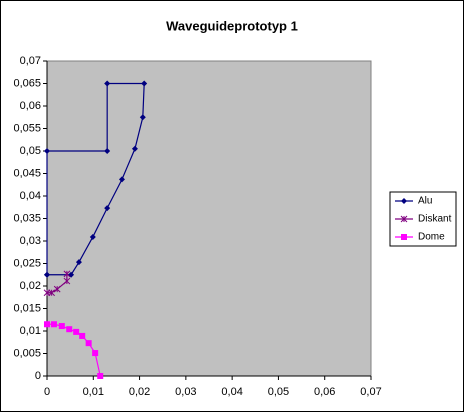  What do you see at coordinates (30, 196) in the screenshot?
I see `y-tick-label: 0,04` at bounding box center [30, 196].